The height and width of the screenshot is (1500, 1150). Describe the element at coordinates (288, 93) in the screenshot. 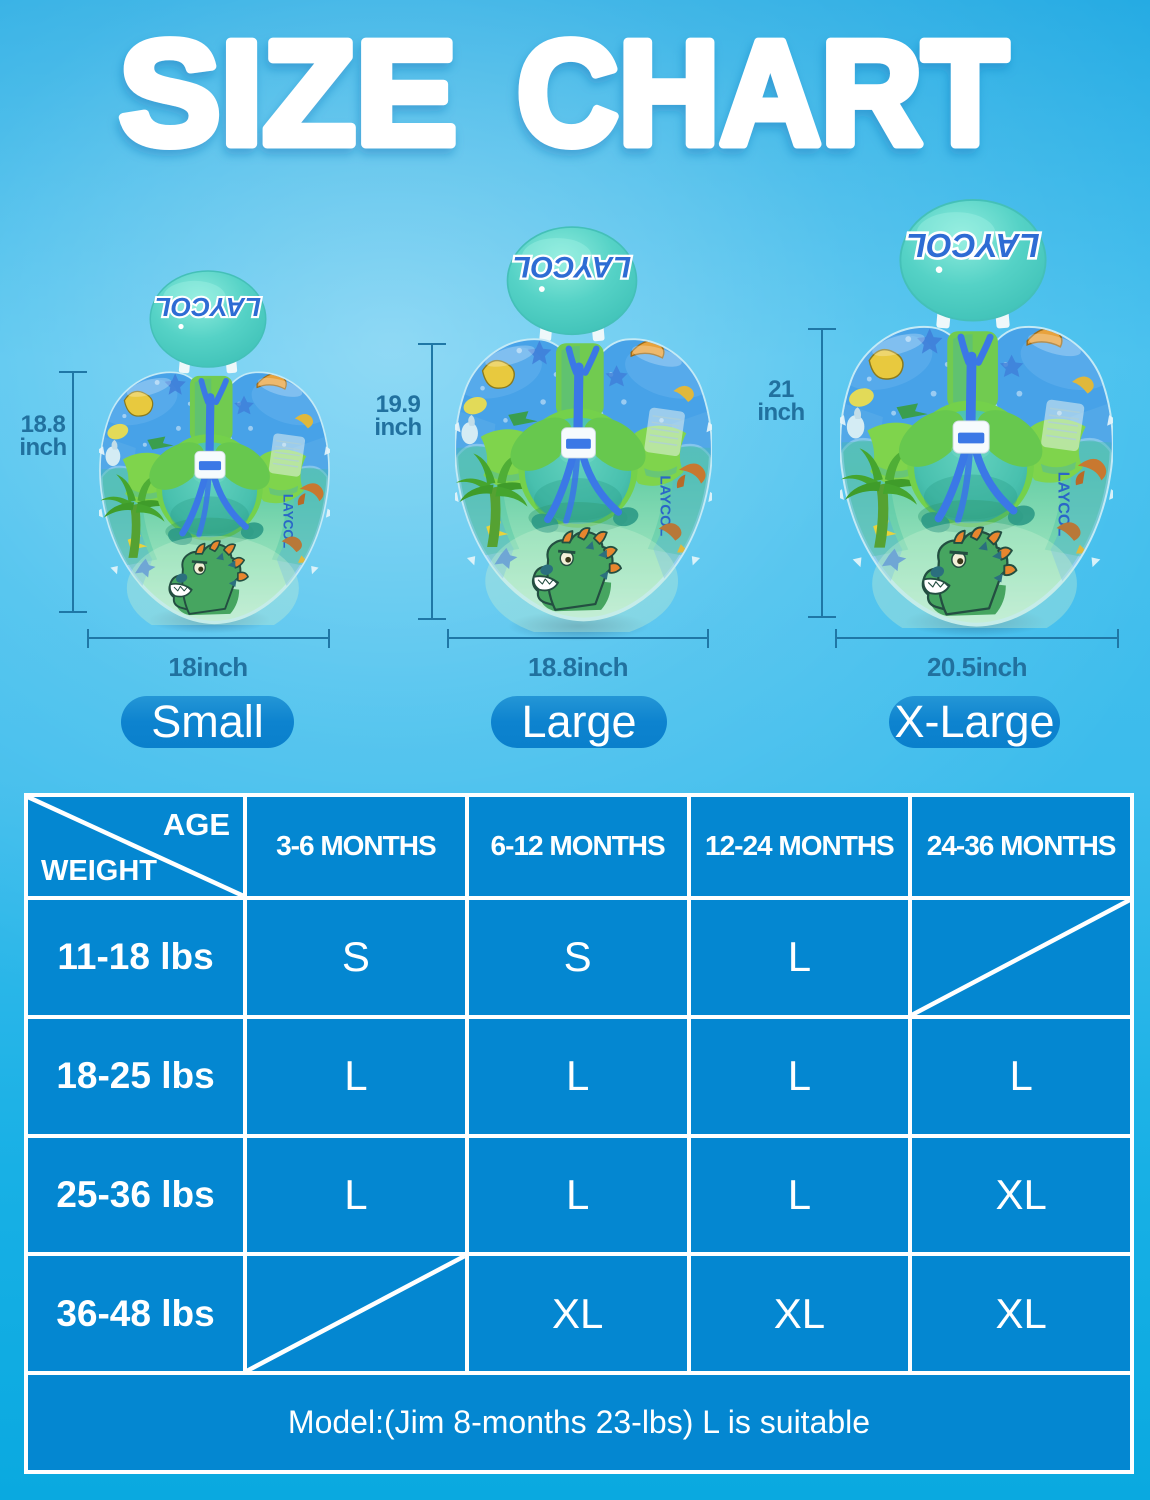

I see `svg-text: SIZE` at that location.